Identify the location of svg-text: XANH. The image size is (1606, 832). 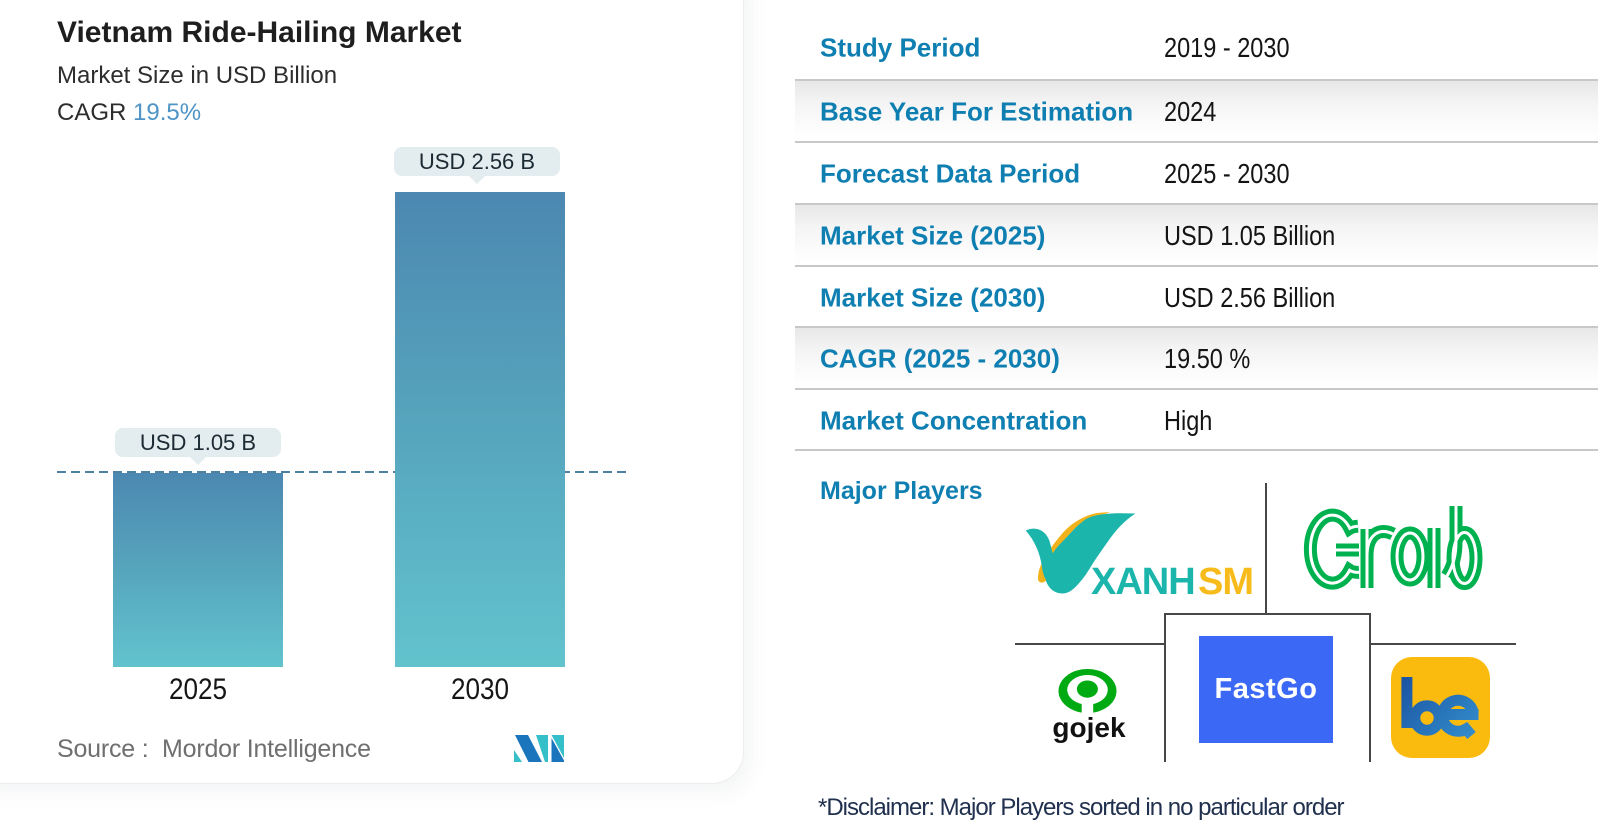
(1143, 579).